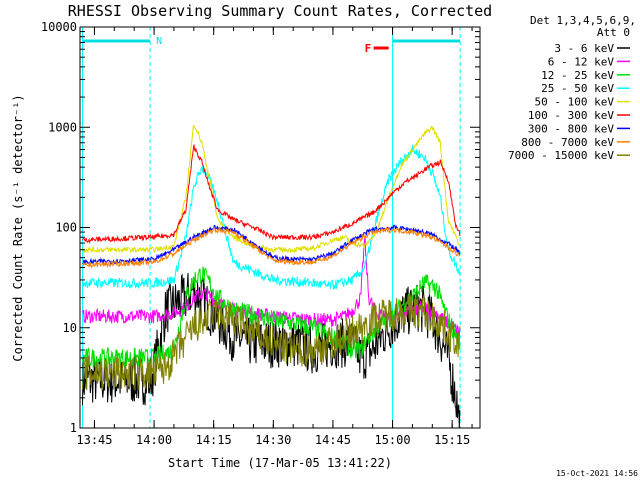 This screenshot has width=640, height=480. What do you see at coordinates (577, 88) in the screenshot?
I see `legend-entry-label: 25 - 50 keV` at bounding box center [577, 88].